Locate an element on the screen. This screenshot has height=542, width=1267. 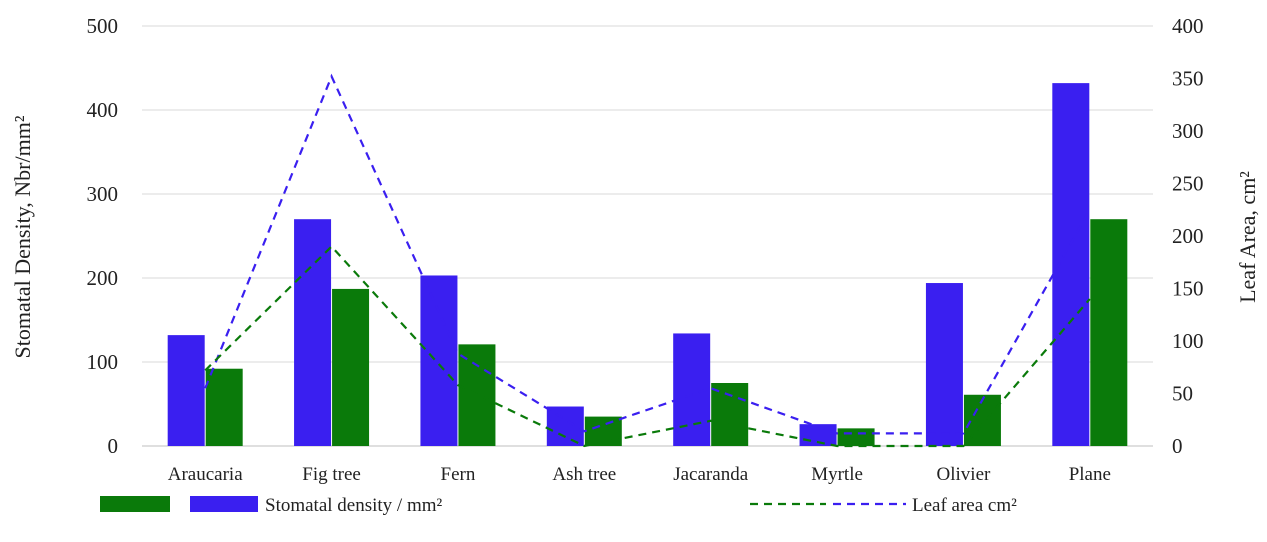
right-tick-label: 150 is located at coordinates (1188, 289).